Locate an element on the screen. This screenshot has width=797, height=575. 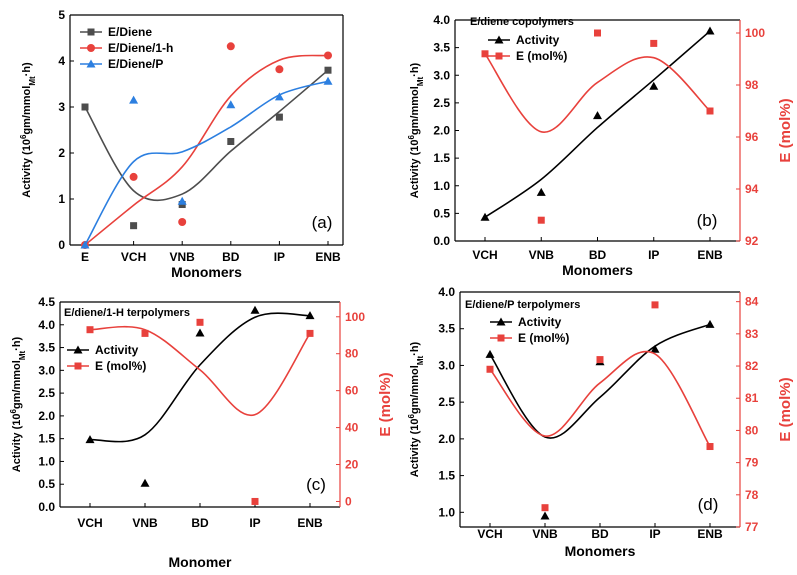
x-axis-title: Monomer is located at coordinates (201, 562).